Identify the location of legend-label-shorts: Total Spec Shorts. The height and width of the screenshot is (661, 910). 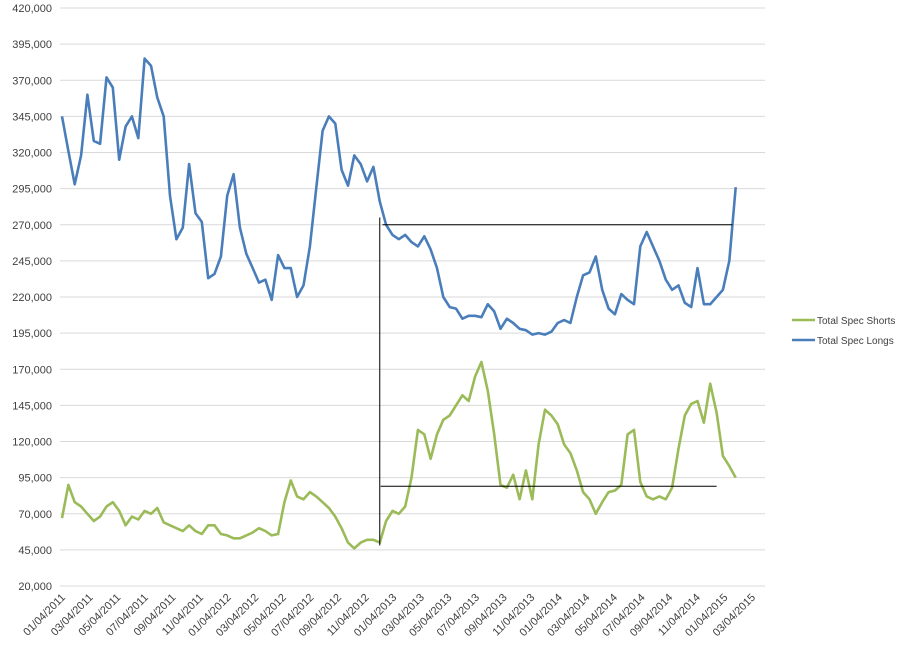
(856, 321).